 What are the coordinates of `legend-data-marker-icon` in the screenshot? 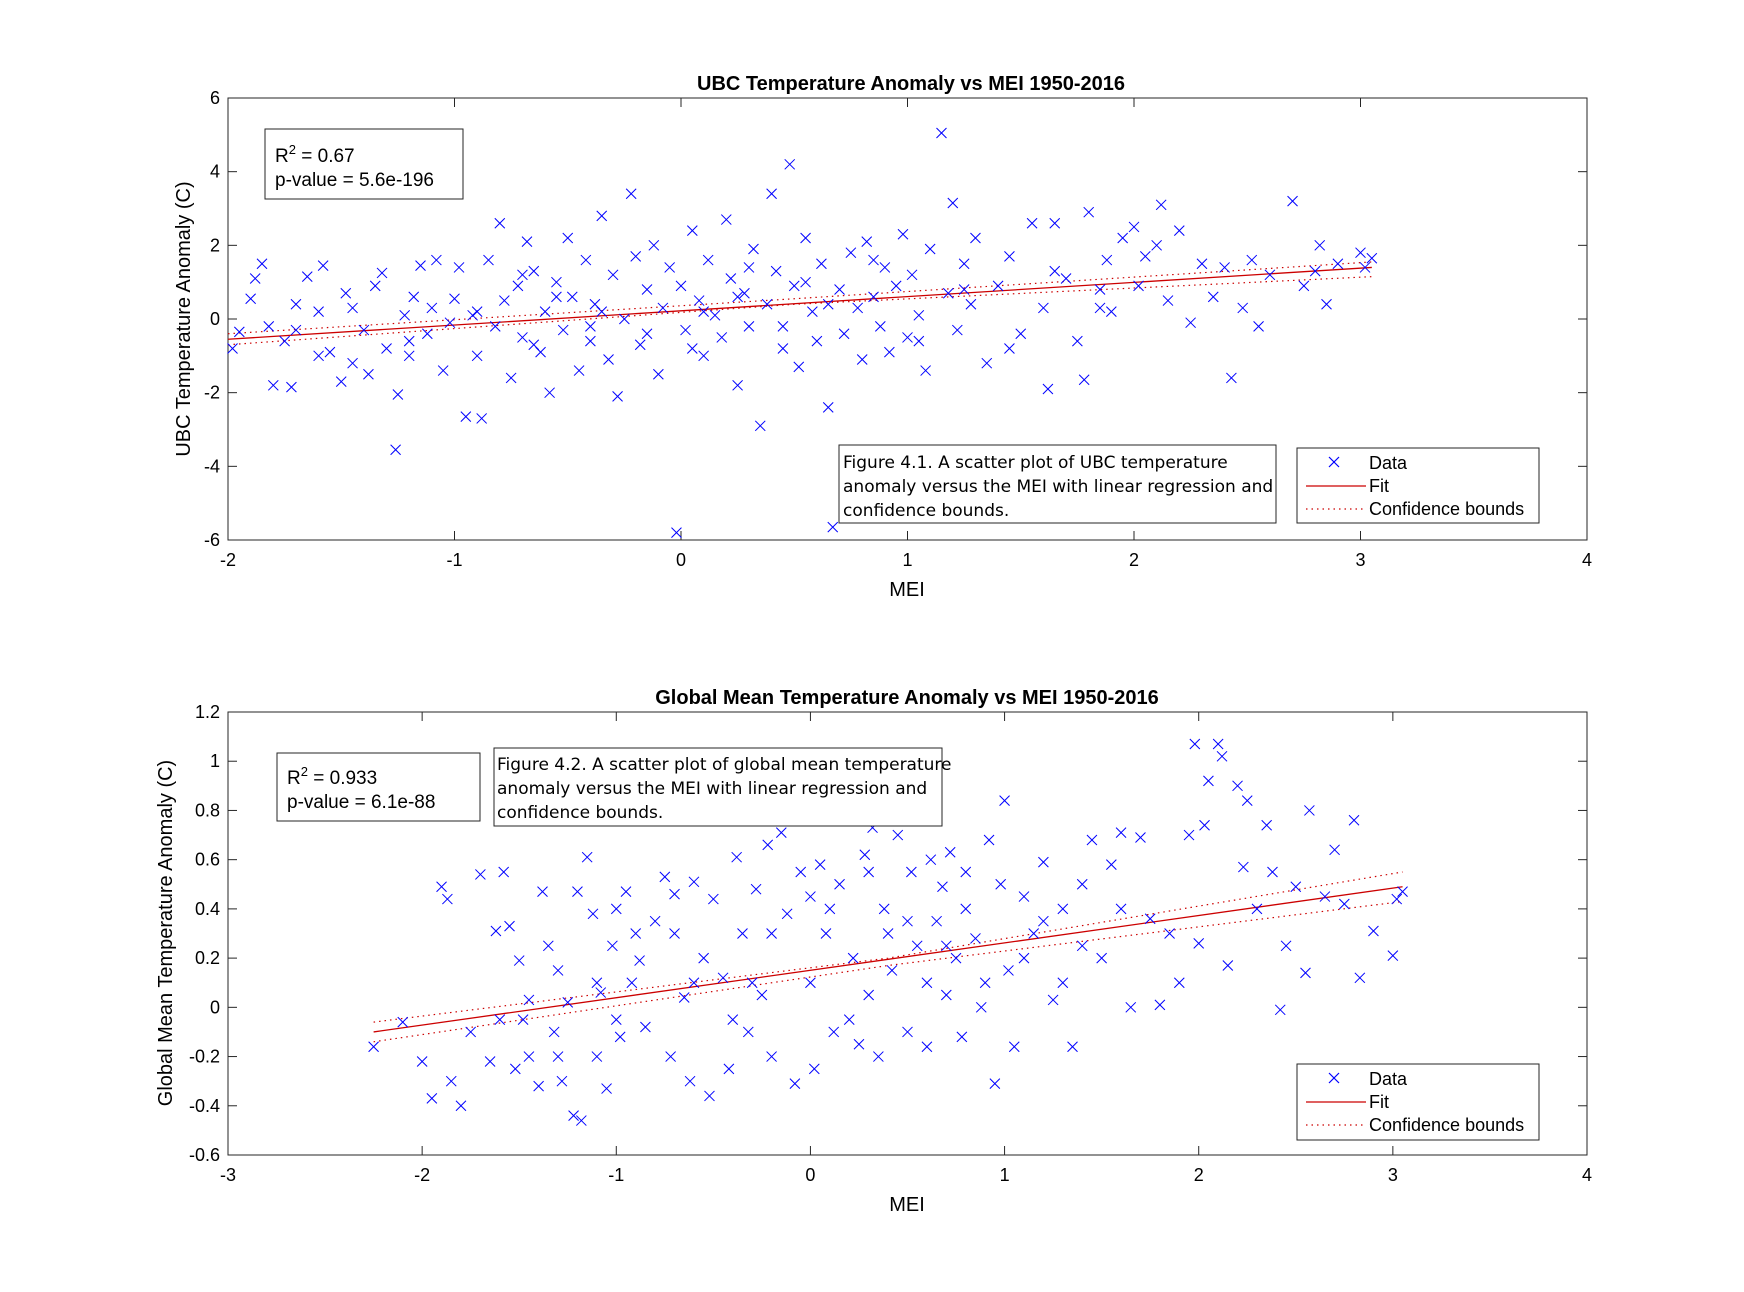 It's located at (1334, 462).